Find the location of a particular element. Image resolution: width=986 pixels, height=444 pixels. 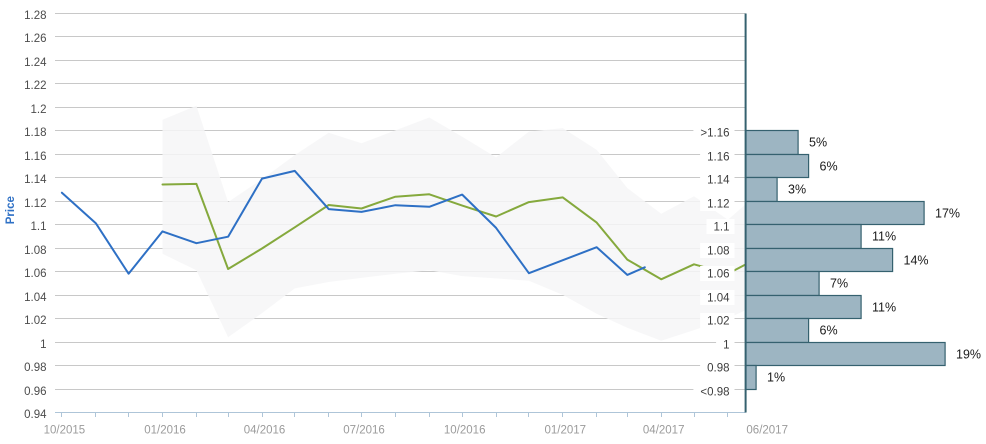

svg-text: 5% is located at coordinates (818, 142).